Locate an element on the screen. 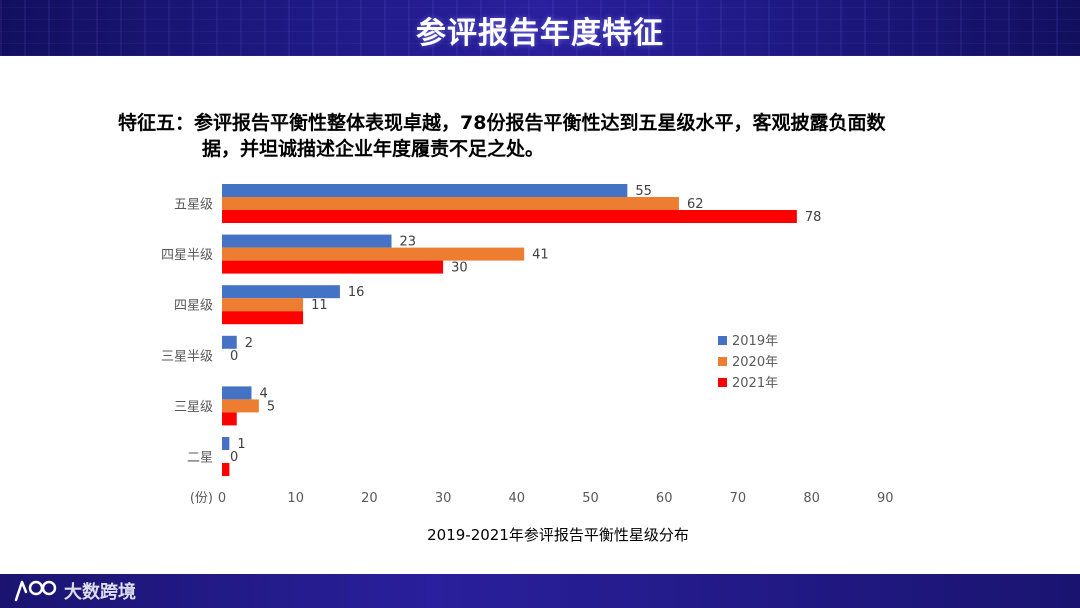  x-tick-label: 90 is located at coordinates (885, 498).